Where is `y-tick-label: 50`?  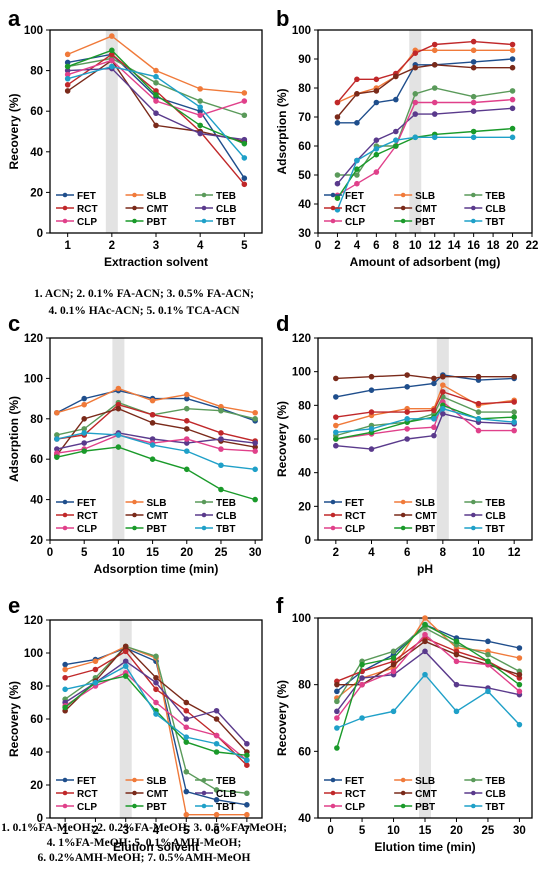 y-tick-label: 50 is located at coordinates (304, 176).